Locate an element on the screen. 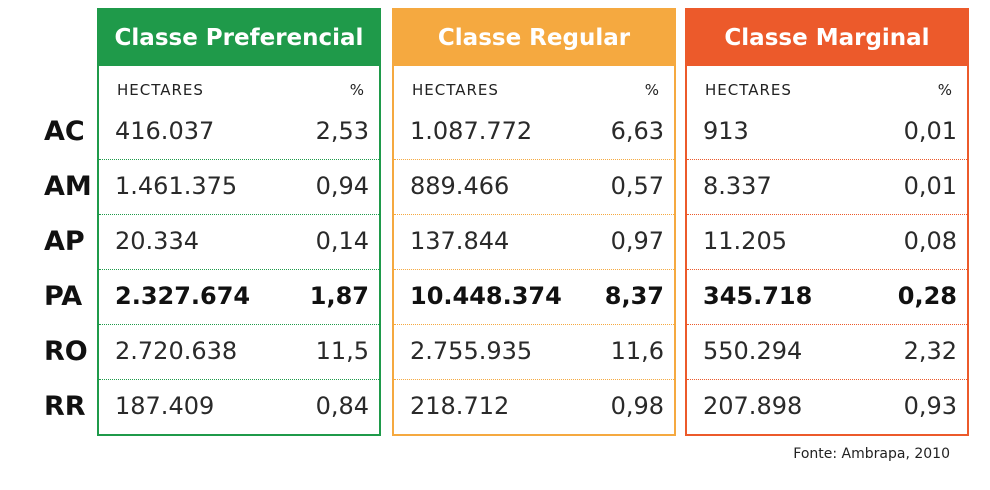 This screenshot has width=990, height=490. table-row-am: 1.461.375 0,94 is located at coordinates (239, 186).